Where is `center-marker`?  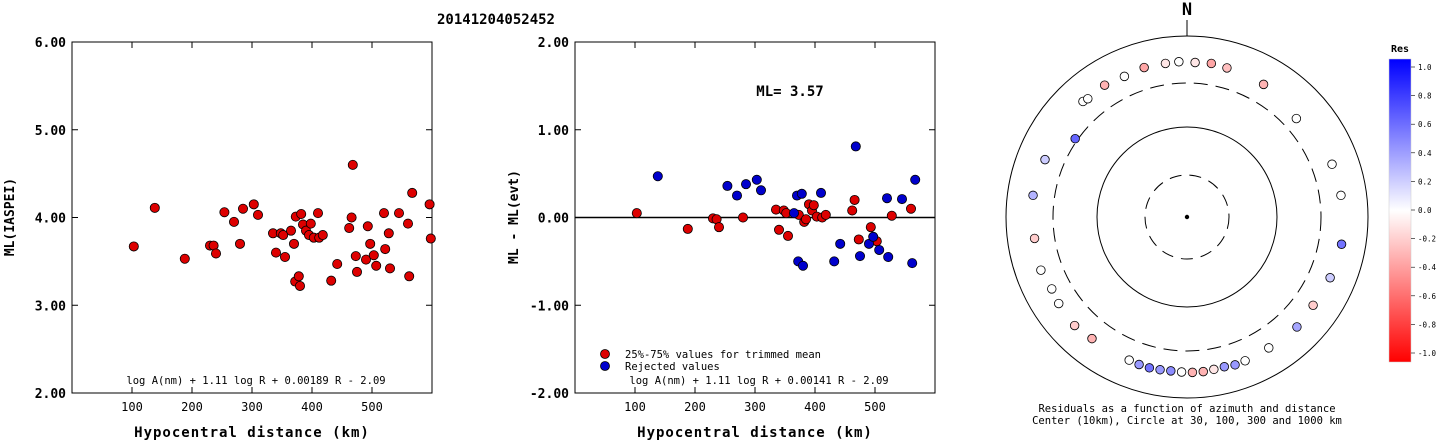 center-marker is located at coordinates (1187, 217).